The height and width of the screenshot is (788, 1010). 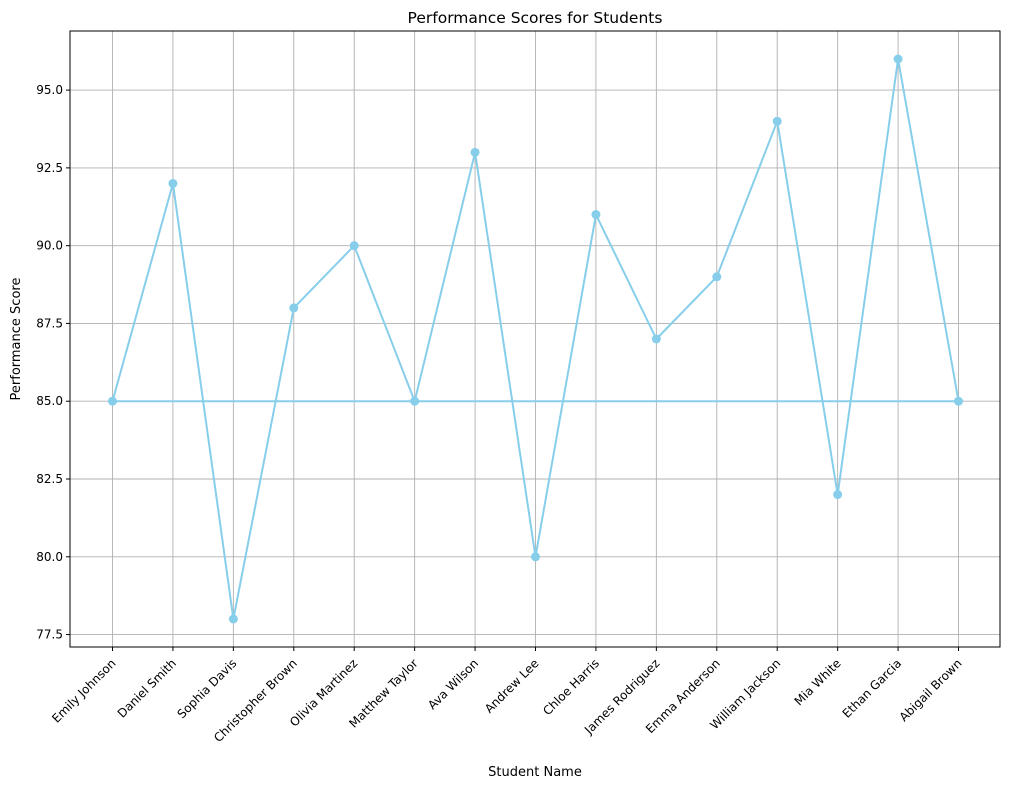 I want to click on x-tick-label: Chloe Harris, so click(x=571, y=687).